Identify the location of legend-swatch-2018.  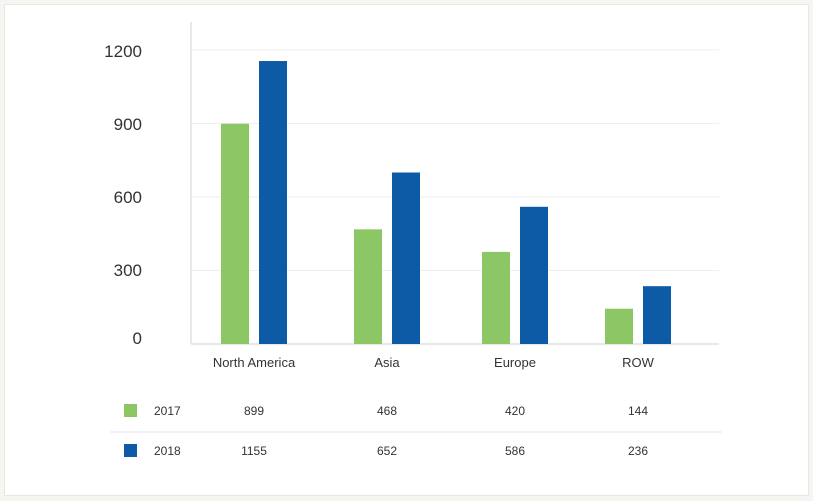
(130, 450).